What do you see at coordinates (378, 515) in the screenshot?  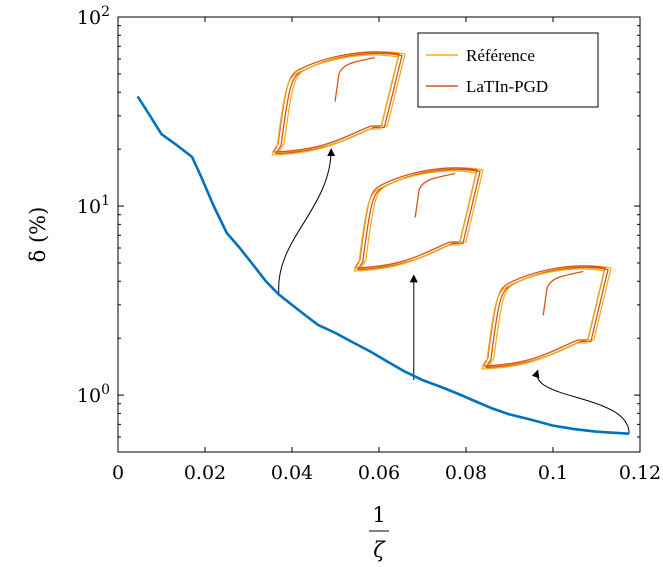 I see `x-axis-label-numerator: 1` at bounding box center [378, 515].